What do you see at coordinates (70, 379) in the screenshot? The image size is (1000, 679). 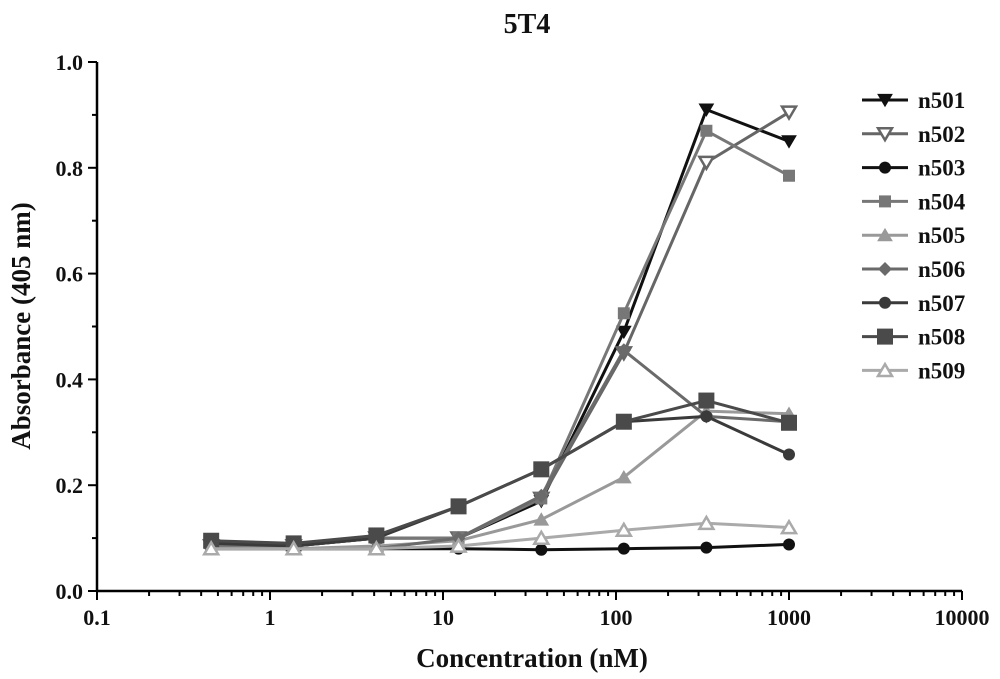 I see `y-tick-label: 0.4` at bounding box center [70, 379].